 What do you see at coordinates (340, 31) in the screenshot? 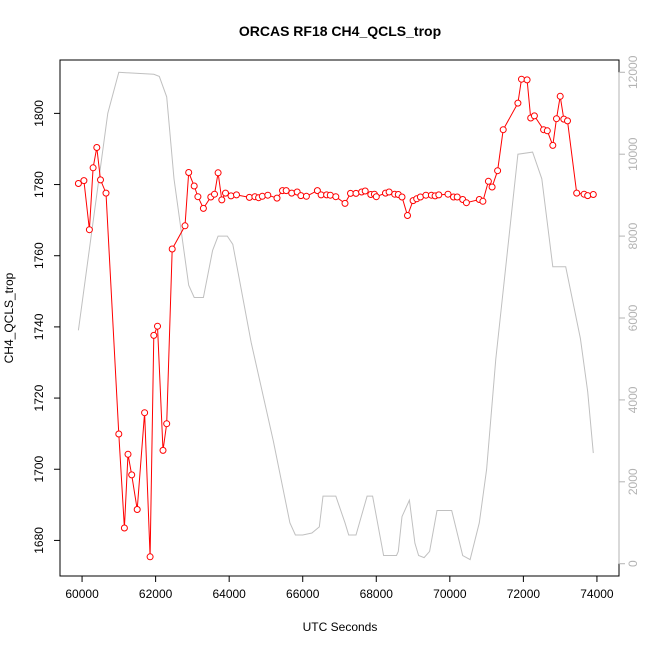
I see `chart-title: ORCAS RF18 CH4_QCLS_trop` at bounding box center [340, 31].